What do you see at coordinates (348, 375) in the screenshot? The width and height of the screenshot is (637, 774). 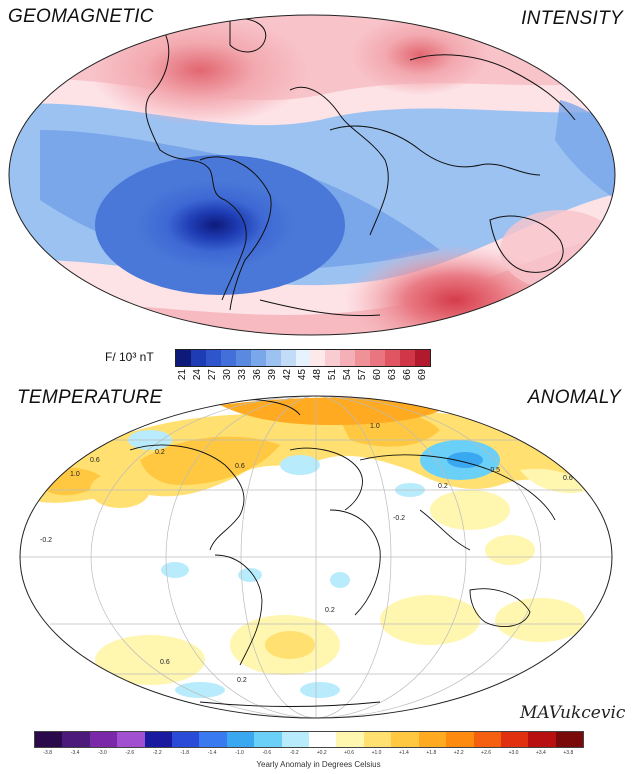 I see `geomagnetic-tick-label: 54` at bounding box center [348, 375].